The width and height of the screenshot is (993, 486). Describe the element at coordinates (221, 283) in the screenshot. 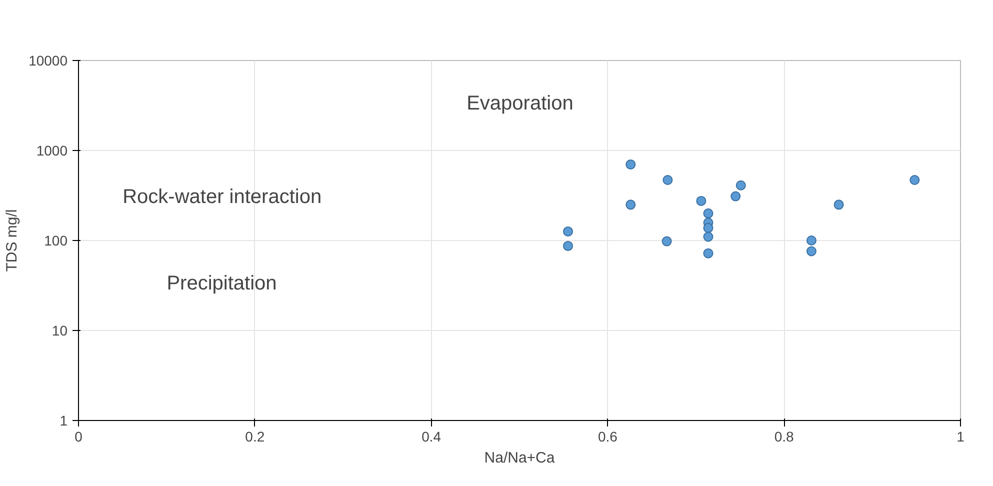

I see `annotation: Precipitation` at that location.